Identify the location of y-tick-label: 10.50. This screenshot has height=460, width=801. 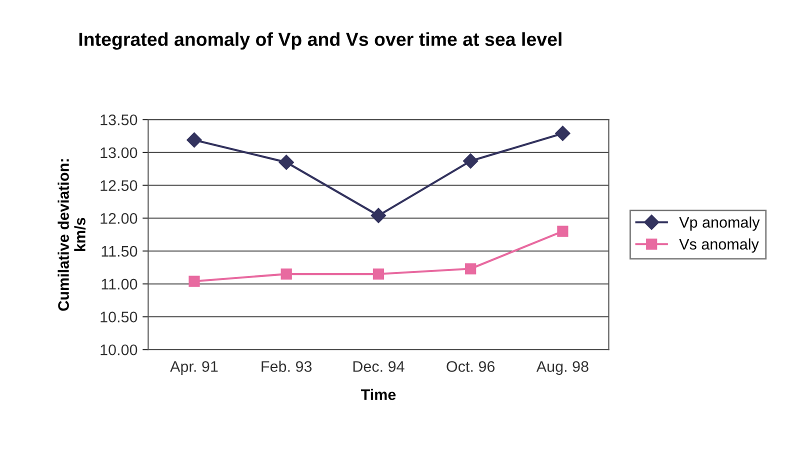
(119, 317).